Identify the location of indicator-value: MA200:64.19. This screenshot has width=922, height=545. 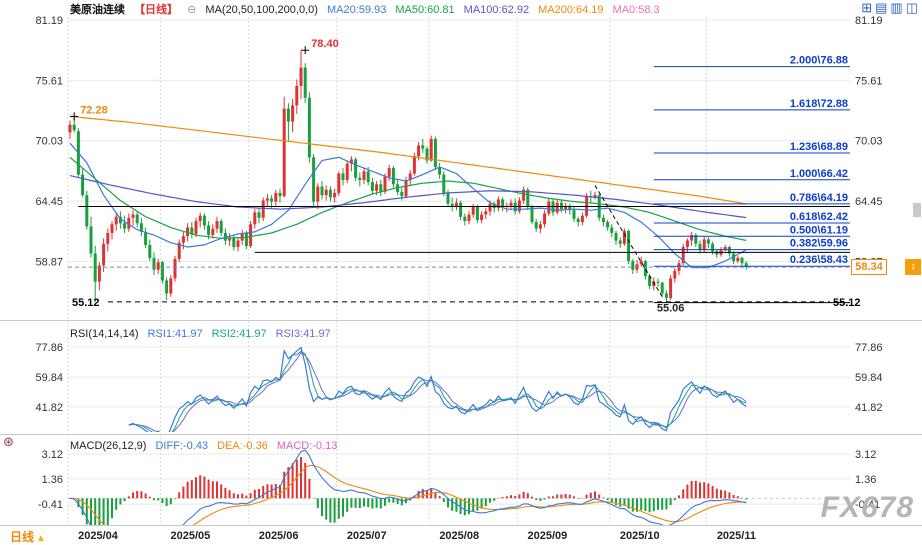
(571, 10).